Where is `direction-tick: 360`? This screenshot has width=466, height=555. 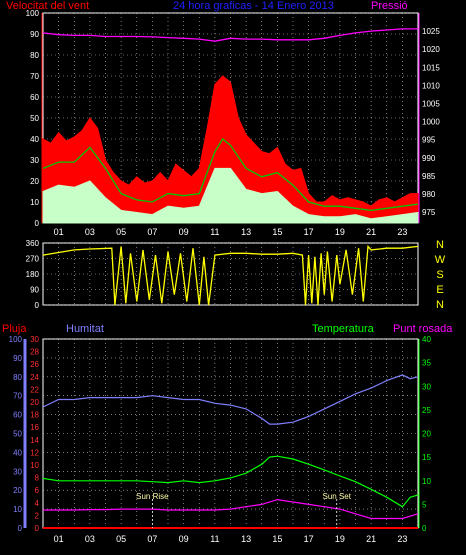 direction-tick: 360 is located at coordinates (33, 243).